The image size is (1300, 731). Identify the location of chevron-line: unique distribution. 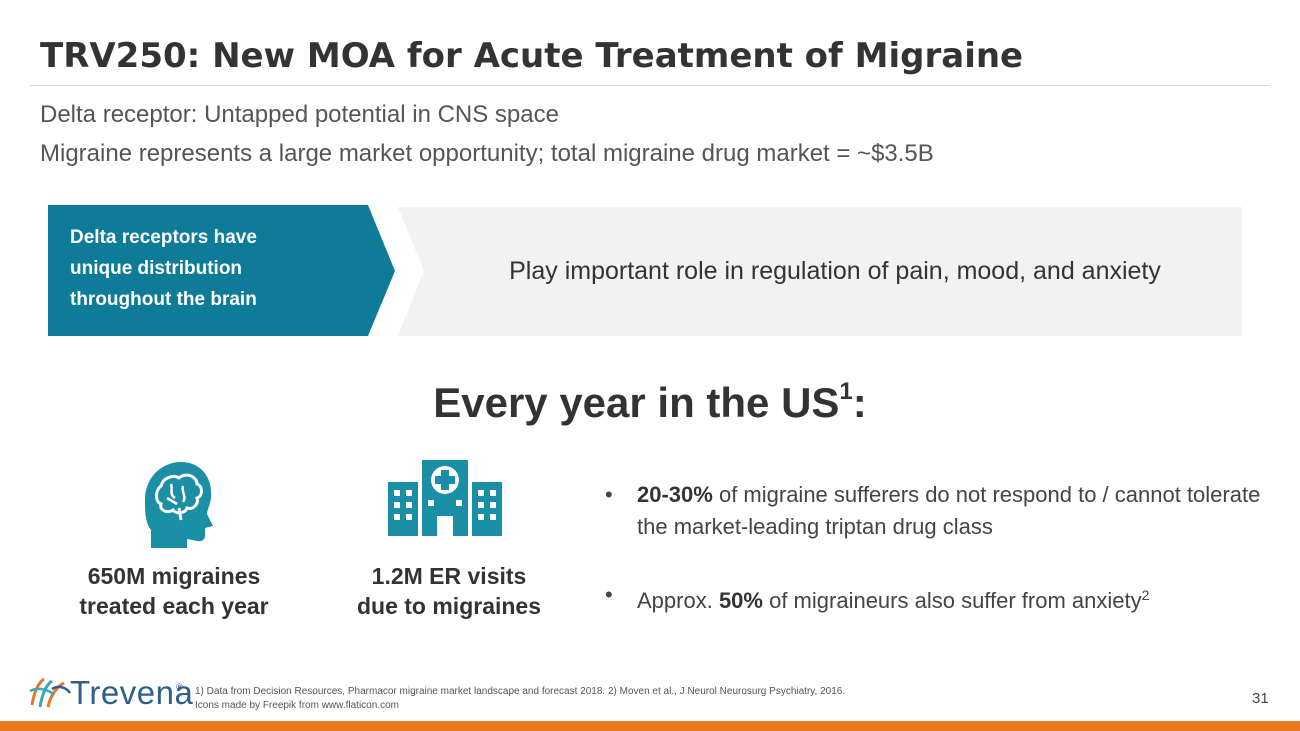
(156, 268).